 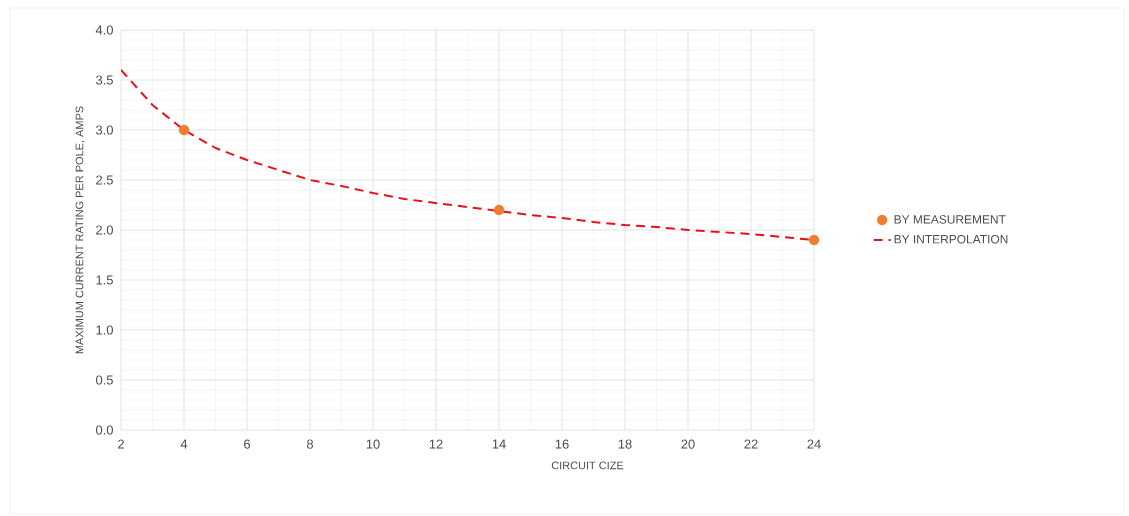 What do you see at coordinates (310, 444) in the screenshot?
I see `x-tick-label: 8` at bounding box center [310, 444].